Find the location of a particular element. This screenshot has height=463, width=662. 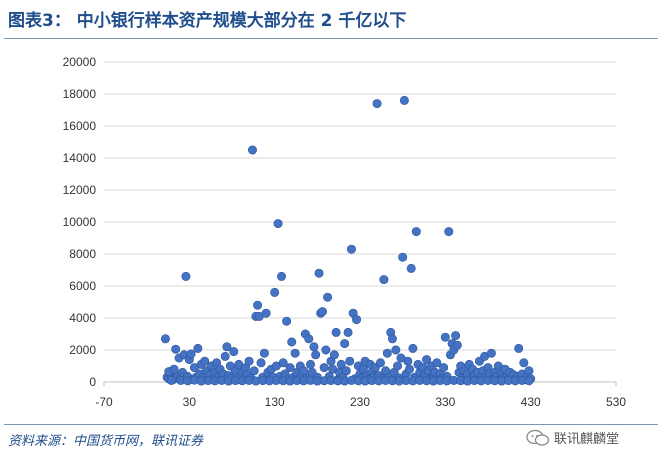

x-tick-label: 30 is located at coordinates (190, 402).